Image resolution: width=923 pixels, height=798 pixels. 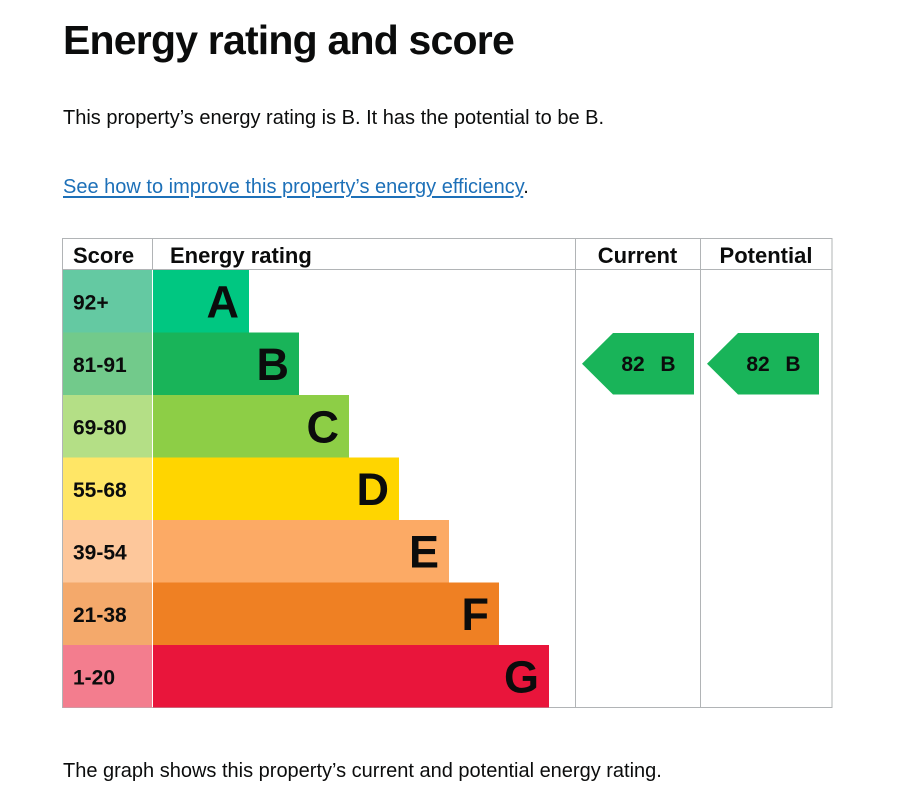 I want to click on score-range-d: 55-68, so click(x=100, y=490).